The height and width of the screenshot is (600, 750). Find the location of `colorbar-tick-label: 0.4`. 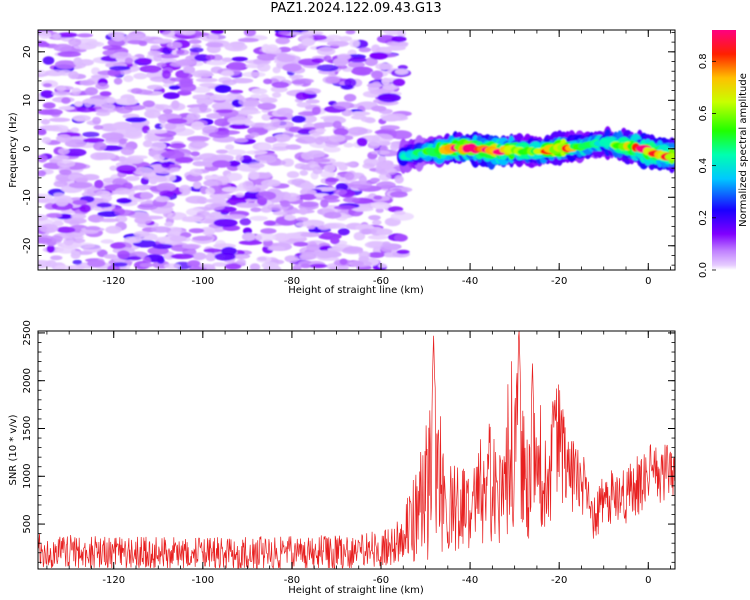

colorbar-tick-label: 0.4 is located at coordinates (703, 166).